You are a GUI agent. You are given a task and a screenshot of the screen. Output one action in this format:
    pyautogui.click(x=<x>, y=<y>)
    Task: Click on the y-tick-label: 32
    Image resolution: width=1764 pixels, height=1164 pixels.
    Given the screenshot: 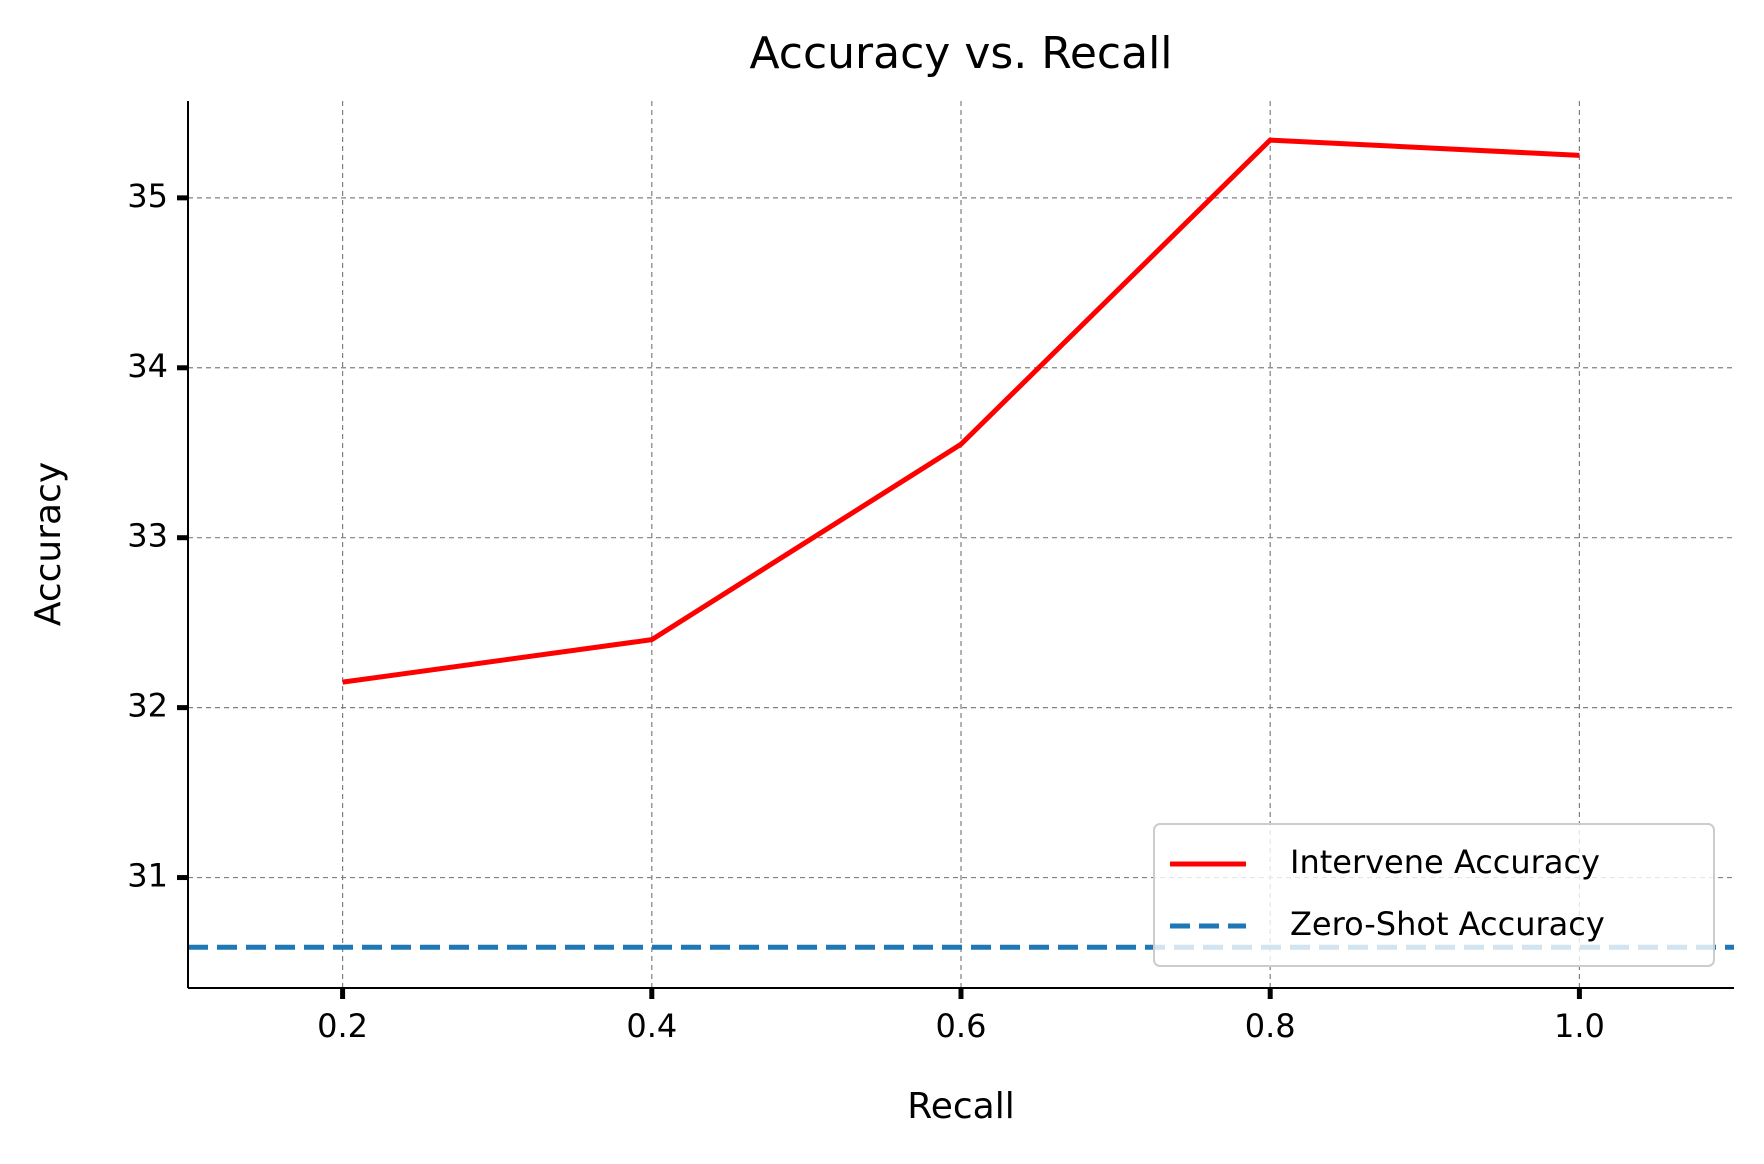 What is the action you would take?
    pyautogui.click(x=147, y=706)
    